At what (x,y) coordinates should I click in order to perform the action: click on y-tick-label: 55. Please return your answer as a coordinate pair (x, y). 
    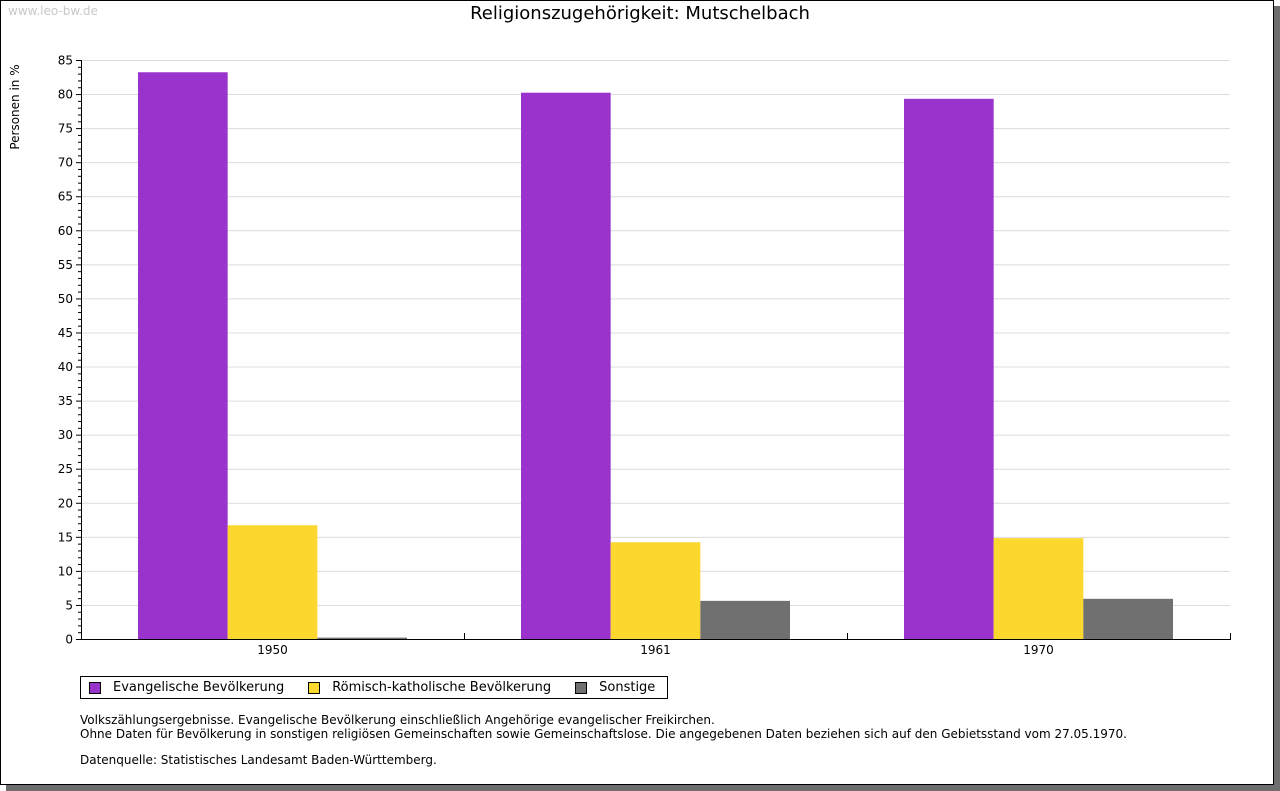
    Looking at the image, I should click on (65, 265).